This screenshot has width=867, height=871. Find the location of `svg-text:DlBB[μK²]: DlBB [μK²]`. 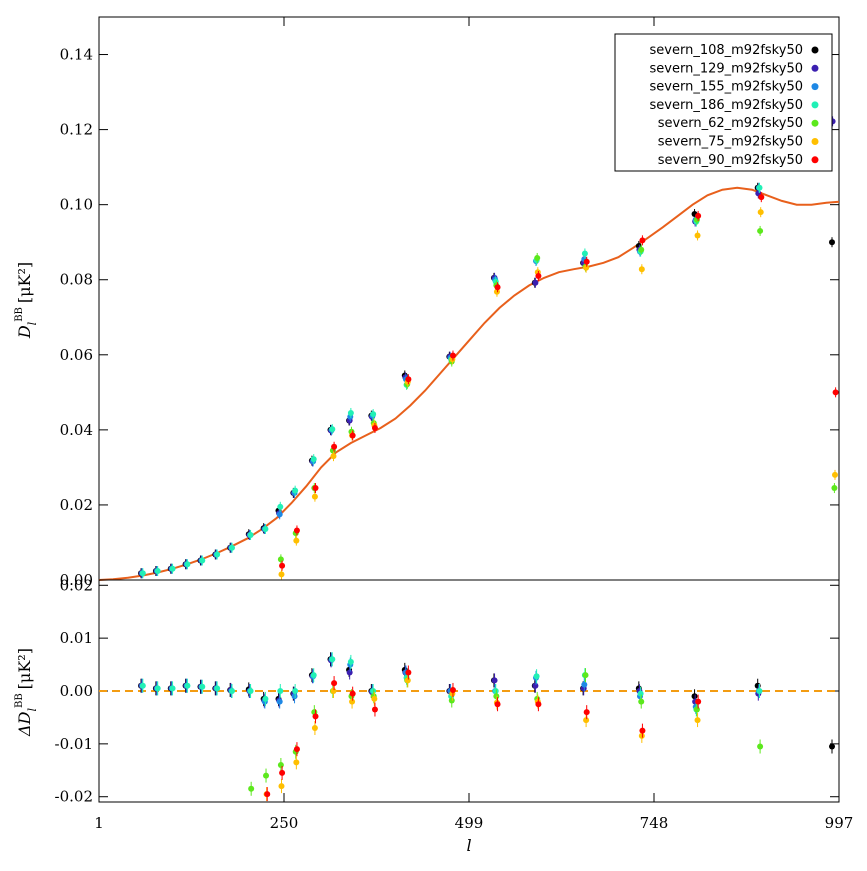

svg-text:DlBB[μK²]: DlBB [μK²] is located at coordinates (26, 300).